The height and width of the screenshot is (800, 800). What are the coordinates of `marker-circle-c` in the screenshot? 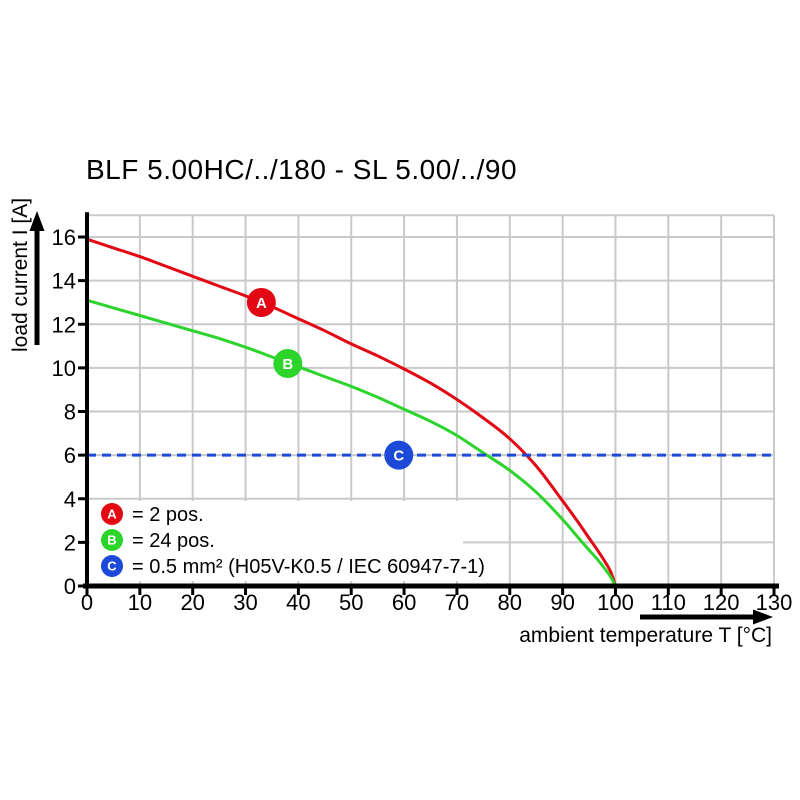 It's located at (399, 455).